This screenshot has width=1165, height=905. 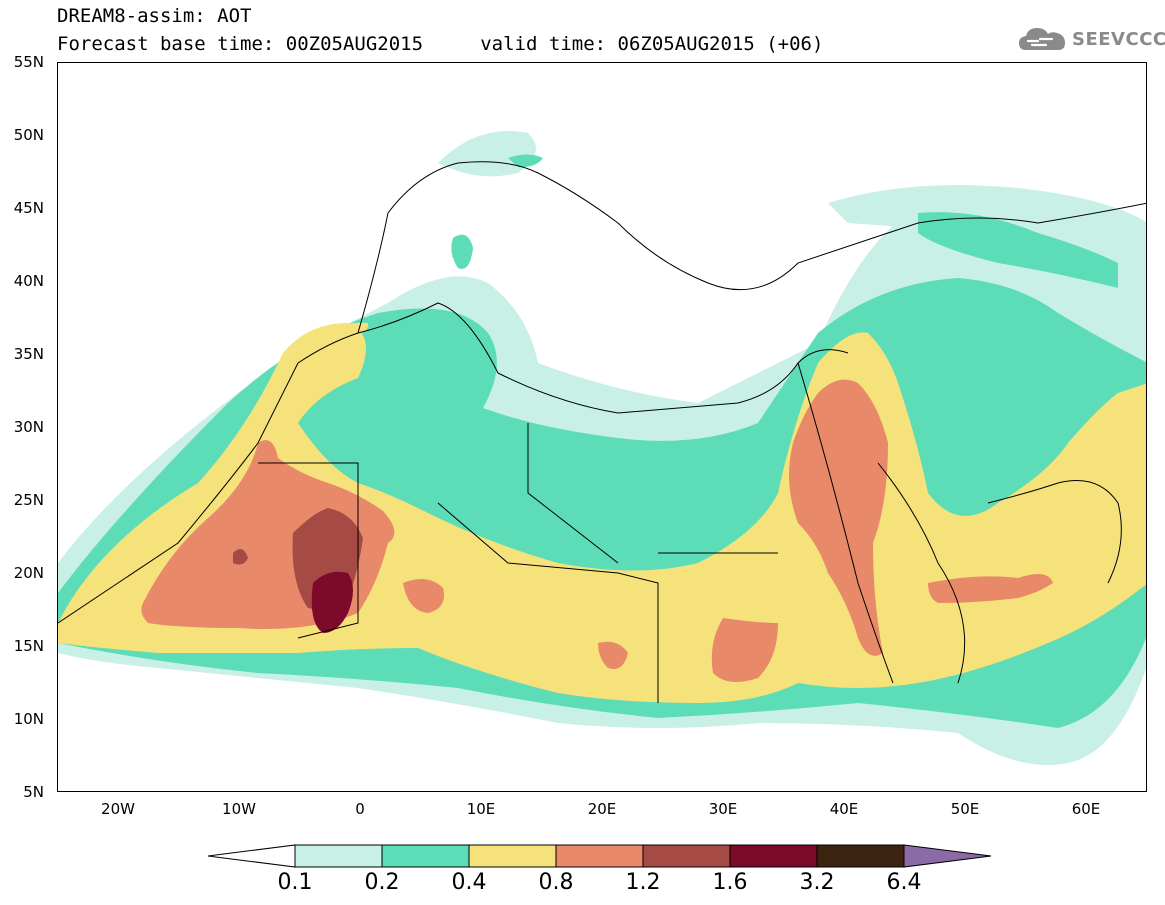 What do you see at coordinates (360, 809) in the screenshot?
I see `lon-label: 0` at bounding box center [360, 809].